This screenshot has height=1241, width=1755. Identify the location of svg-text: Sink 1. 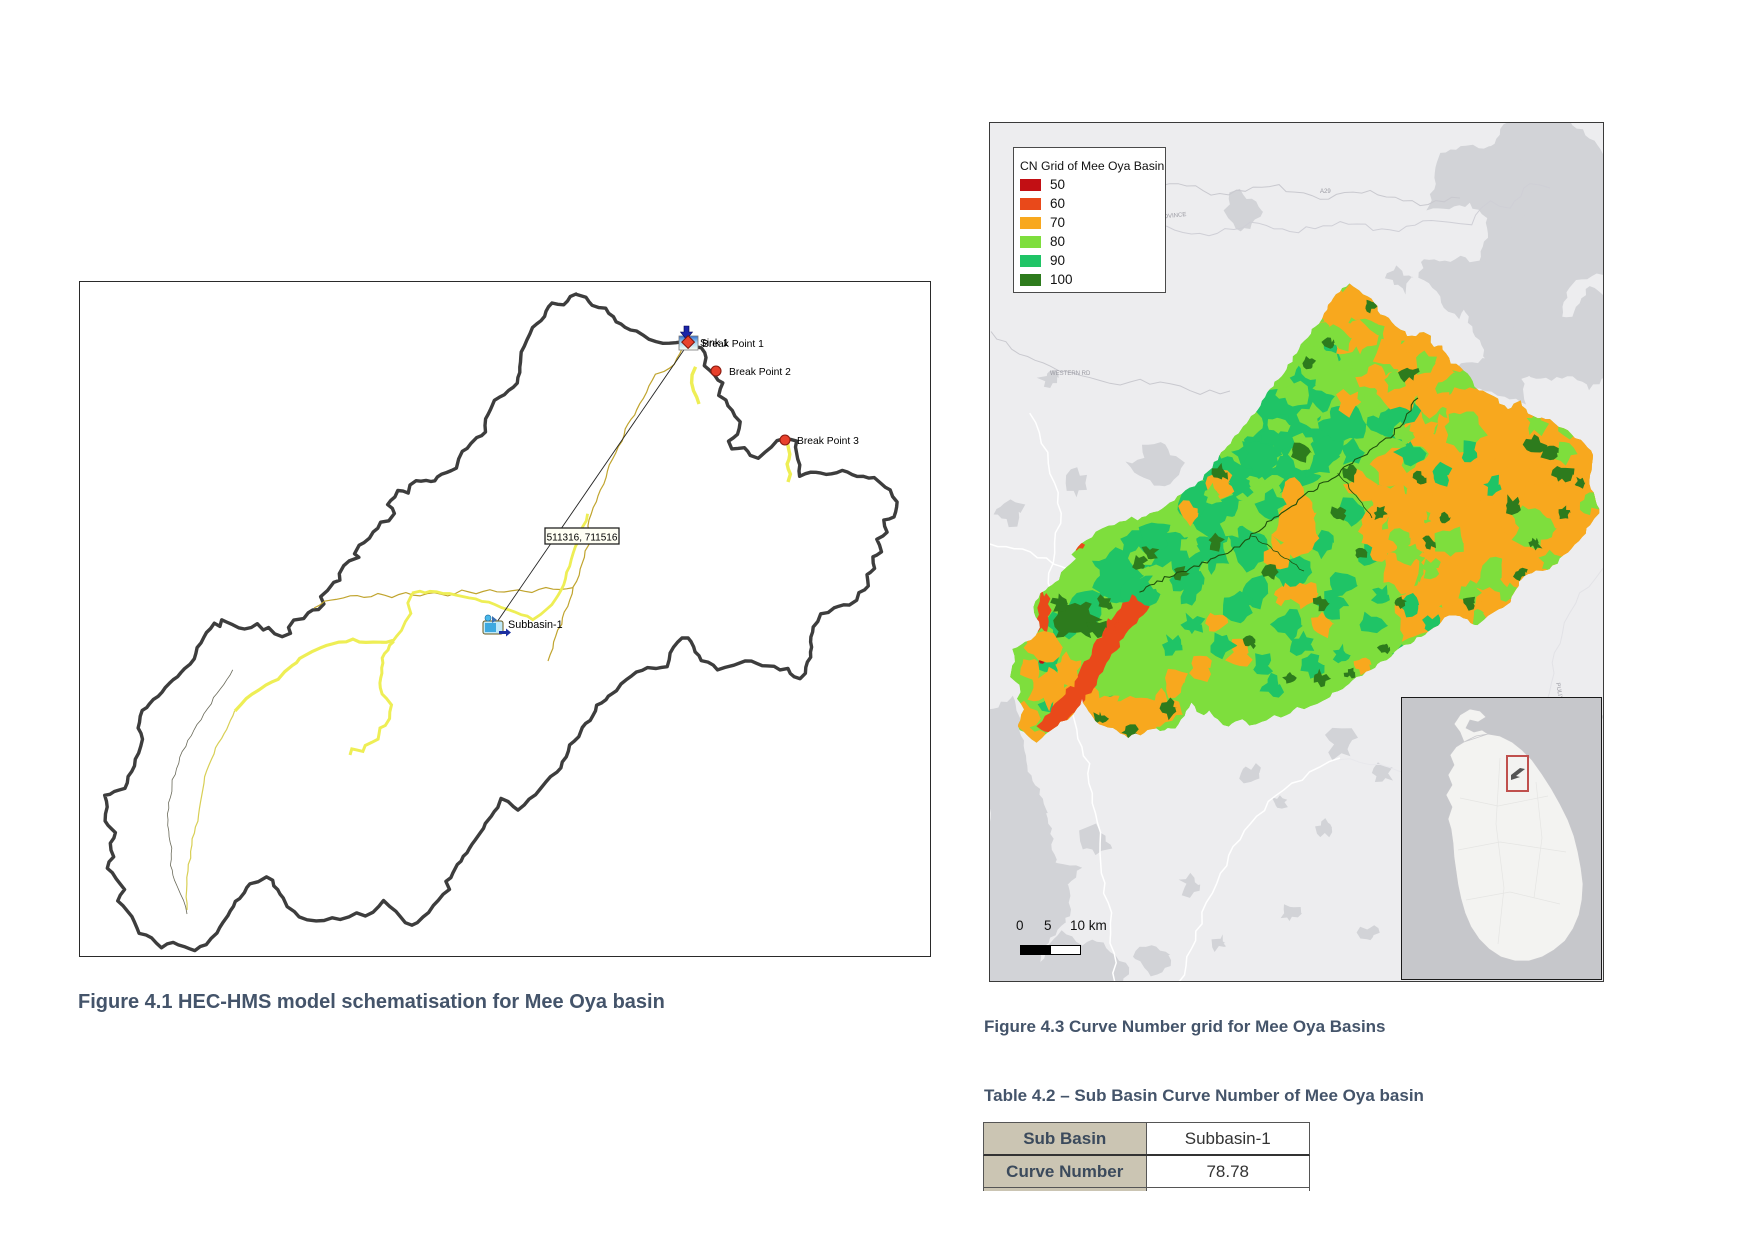
(714, 343).